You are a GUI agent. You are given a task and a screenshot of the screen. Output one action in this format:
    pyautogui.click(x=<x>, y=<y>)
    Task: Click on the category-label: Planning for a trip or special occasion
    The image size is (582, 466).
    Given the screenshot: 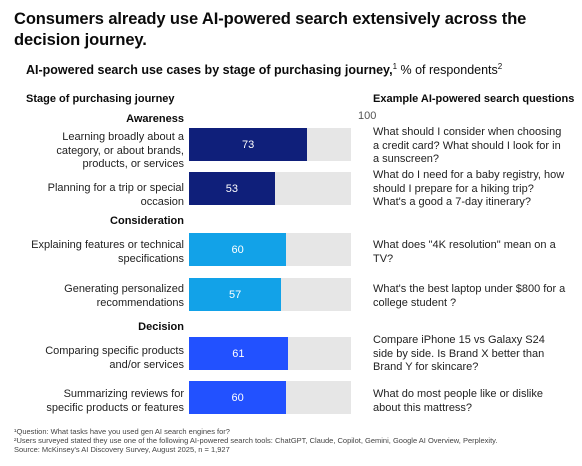 What is the action you would take?
    pyautogui.click(x=115, y=195)
    